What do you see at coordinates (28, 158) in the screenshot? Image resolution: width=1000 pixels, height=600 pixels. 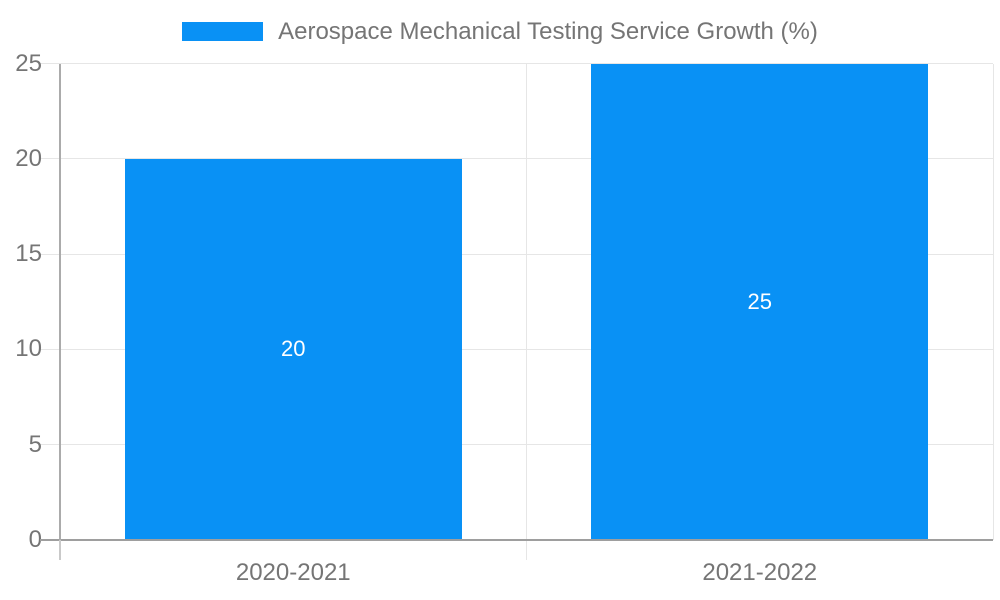 I see `y-axis-tick-label: 20` at bounding box center [28, 158].